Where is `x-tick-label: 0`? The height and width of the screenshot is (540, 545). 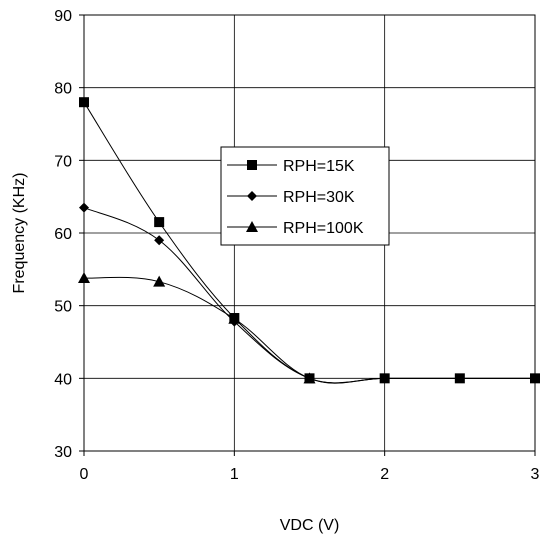 x-tick-label: 0 is located at coordinates (84, 474).